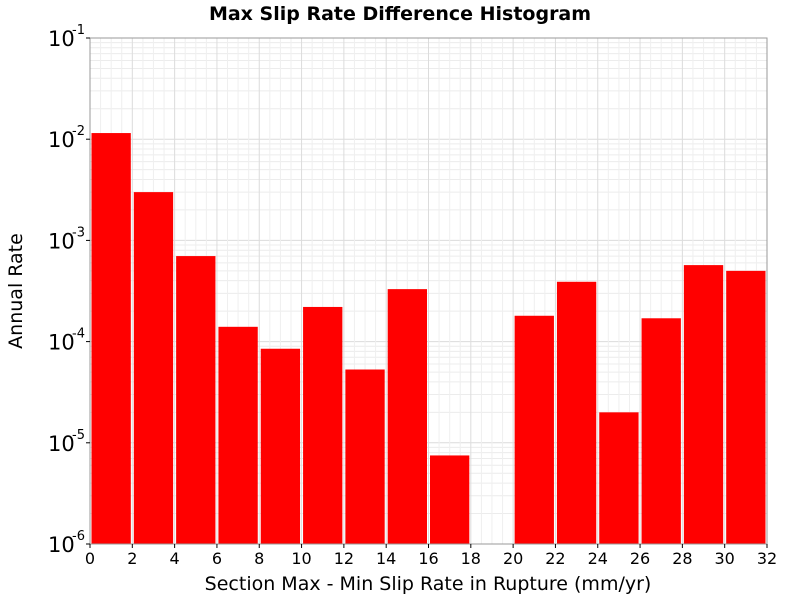 Image resolution: width=800 pixels, height=600 pixels. What do you see at coordinates (16, 291) in the screenshot?
I see `y-axis-label: Annual Rate` at bounding box center [16, 291].